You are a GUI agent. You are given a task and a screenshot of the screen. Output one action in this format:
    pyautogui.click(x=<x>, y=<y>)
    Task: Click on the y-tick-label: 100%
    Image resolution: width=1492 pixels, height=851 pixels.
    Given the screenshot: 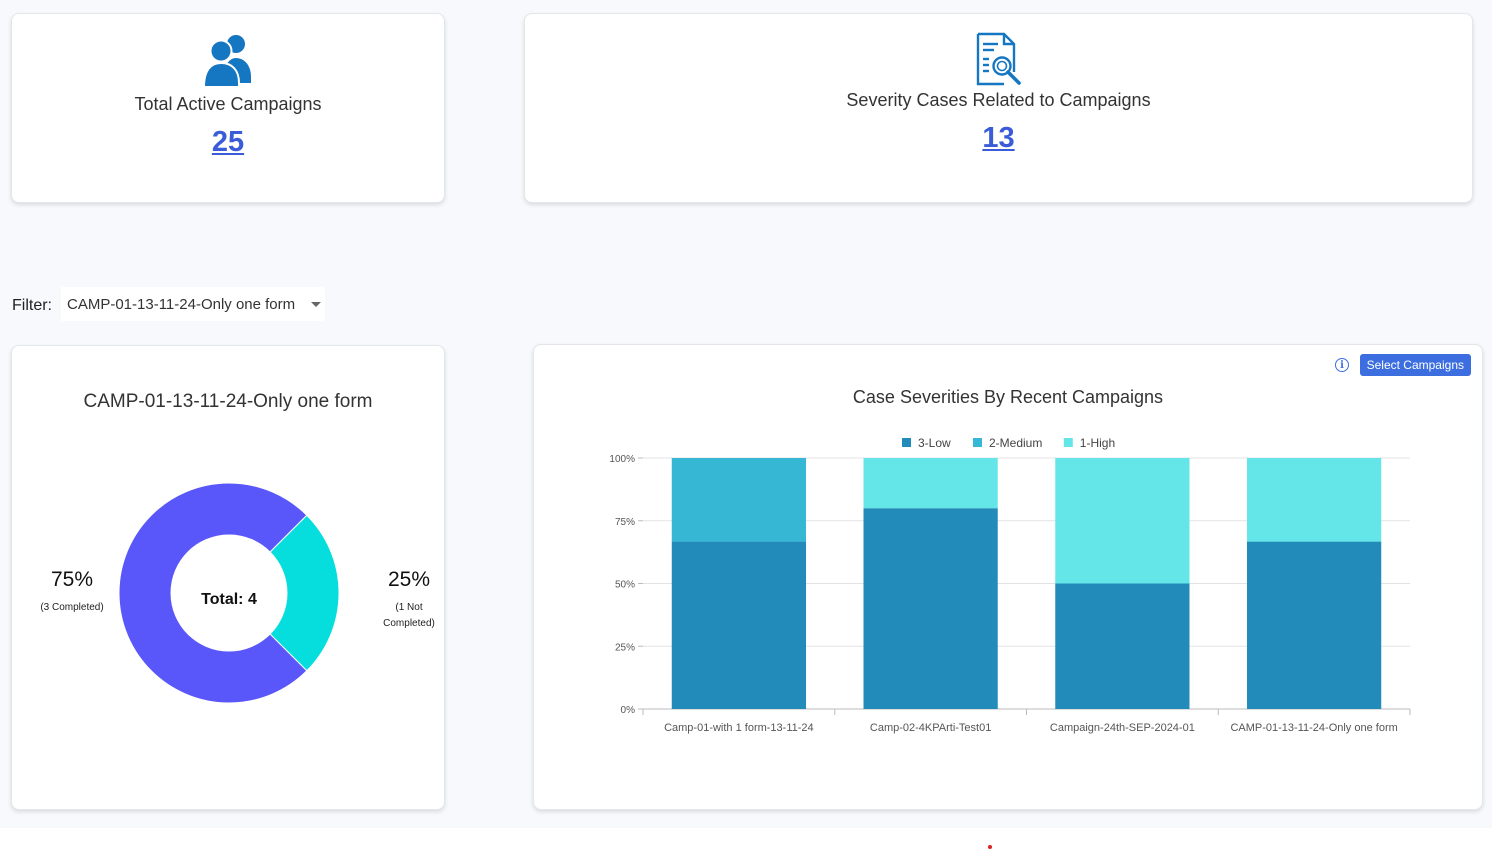 What is the action you would take?
    pyautogui.click(x=622, y=459)
    